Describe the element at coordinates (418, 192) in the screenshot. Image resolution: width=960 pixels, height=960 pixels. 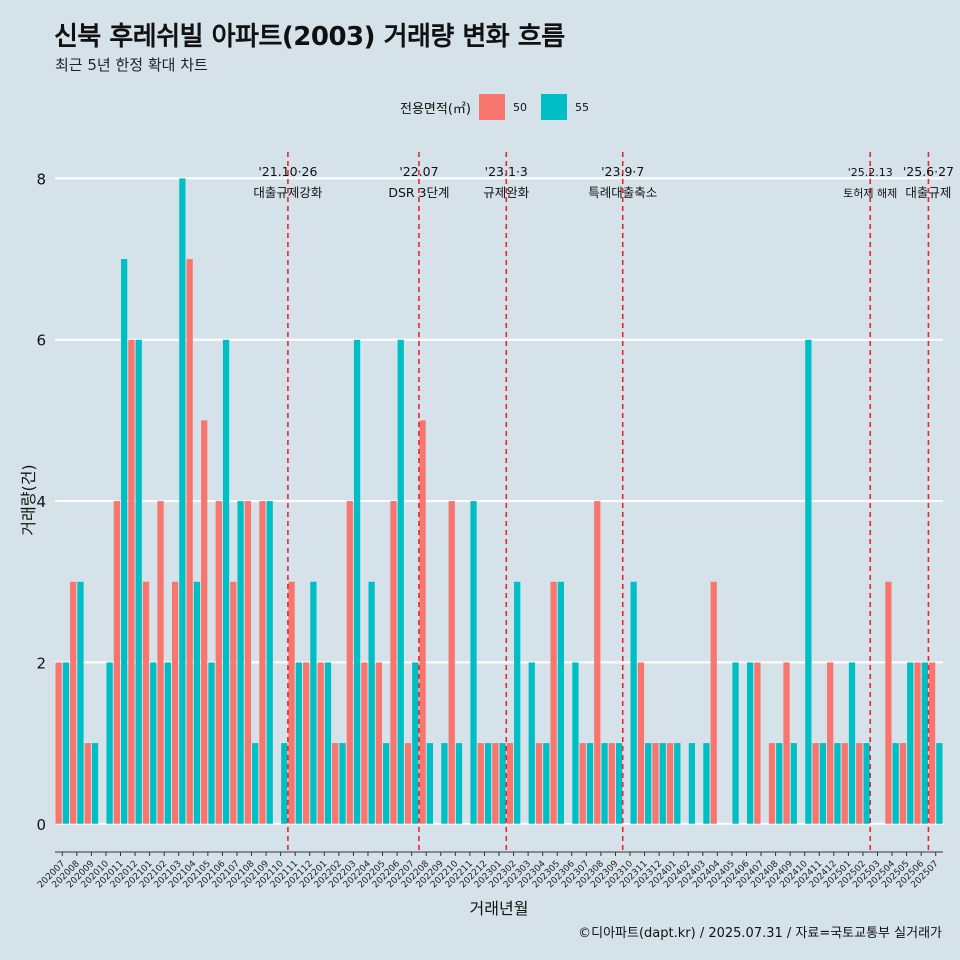
I see `event-label: DSR 3단계` at that location.